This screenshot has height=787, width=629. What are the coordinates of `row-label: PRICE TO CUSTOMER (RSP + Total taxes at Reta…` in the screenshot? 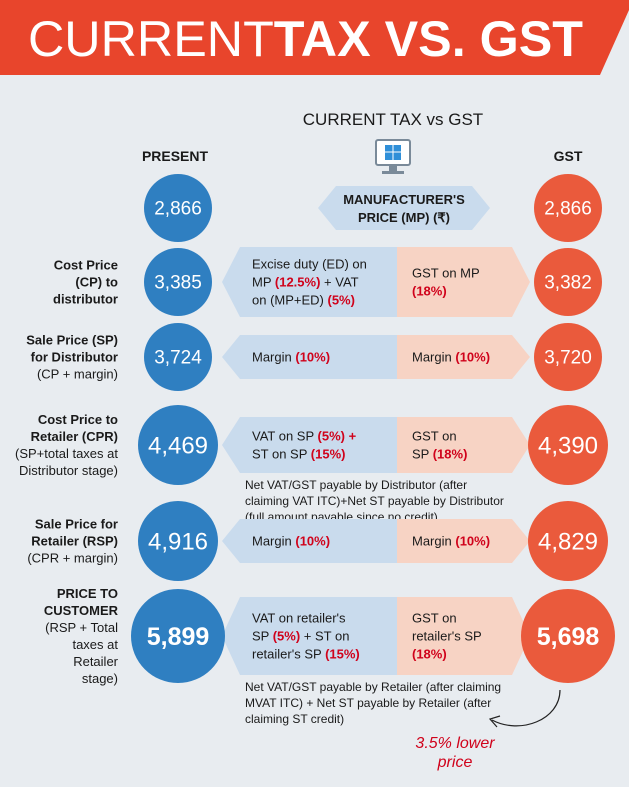 It's located at (81, 636).